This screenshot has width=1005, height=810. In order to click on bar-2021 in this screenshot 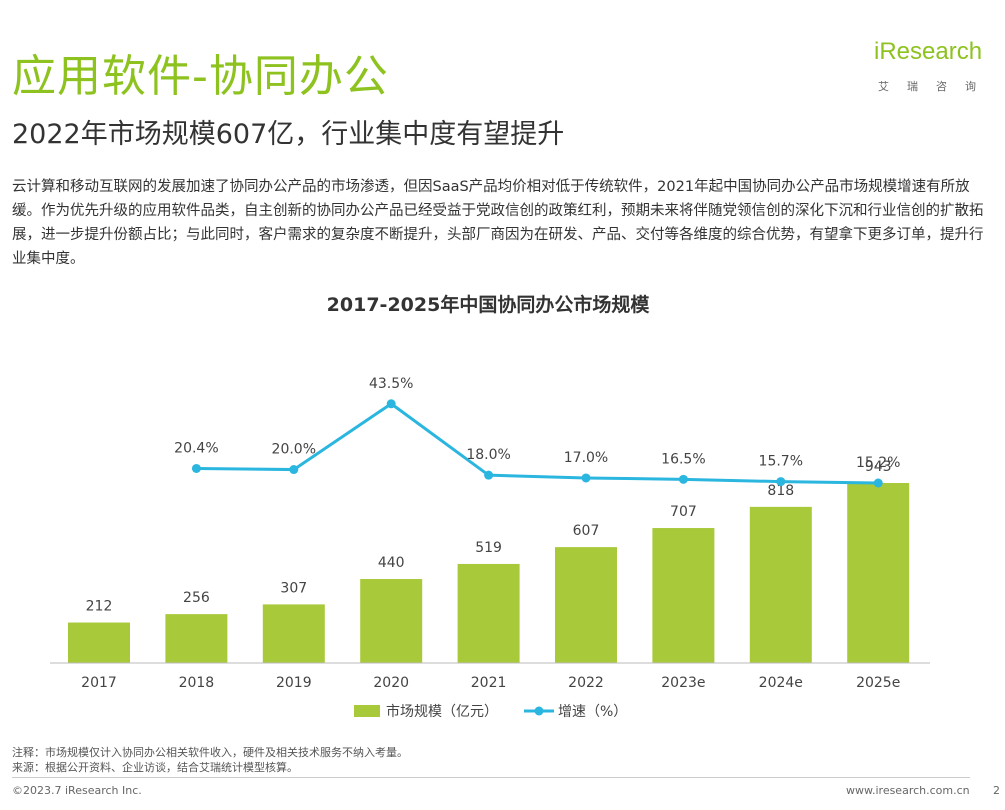, I will do `click(488, 613)`.